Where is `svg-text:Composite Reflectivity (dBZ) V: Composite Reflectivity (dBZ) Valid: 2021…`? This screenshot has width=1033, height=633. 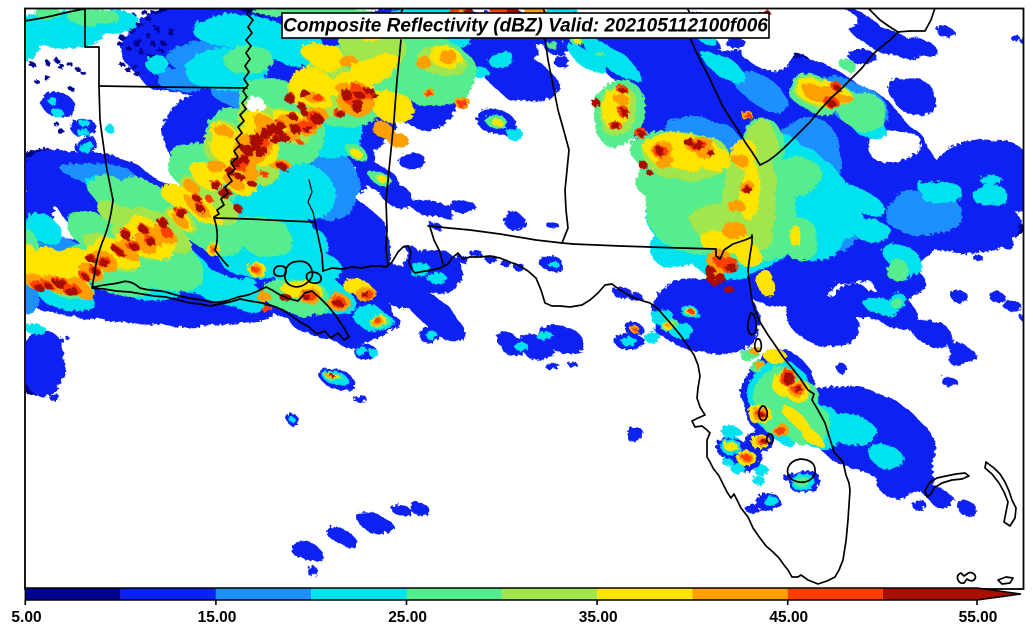
svg-text:Composite Reflectivity (dBZ) V: Composite Reflectivity (dBZ) Valid: 2021… is located at coordinates (525, 26).